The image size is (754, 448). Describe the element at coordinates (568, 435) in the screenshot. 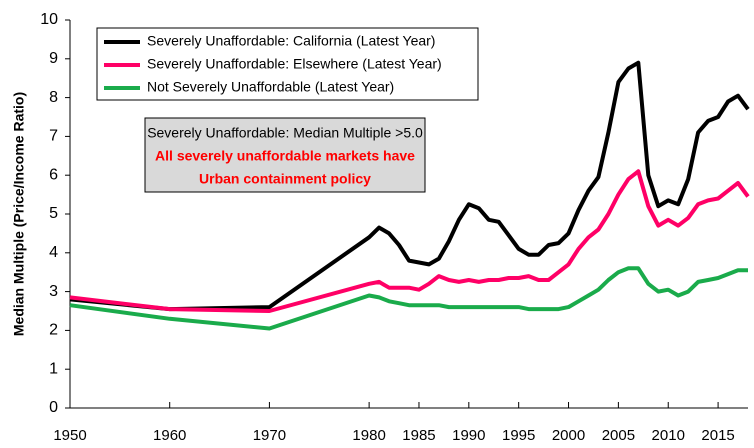

I see `x-tick-label: 2000` at that location.